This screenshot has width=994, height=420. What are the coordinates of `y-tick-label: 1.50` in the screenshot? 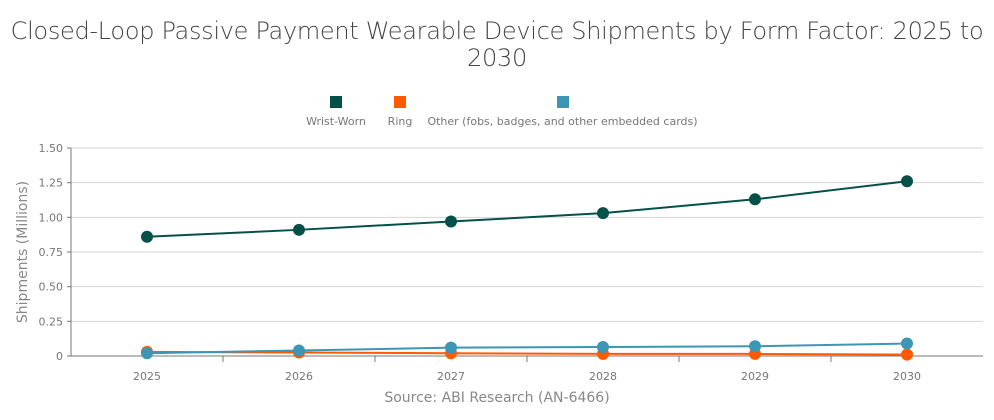 It's located at (51, 148).